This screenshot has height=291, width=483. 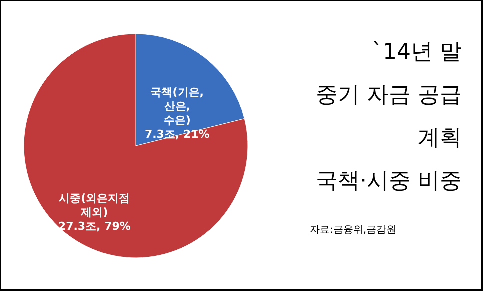 What do you see at coordinates (177, 107) in the screenshot?
I see `slice-label: 국책(기은, 산은, 수은)` at bounding box center [177, 107].